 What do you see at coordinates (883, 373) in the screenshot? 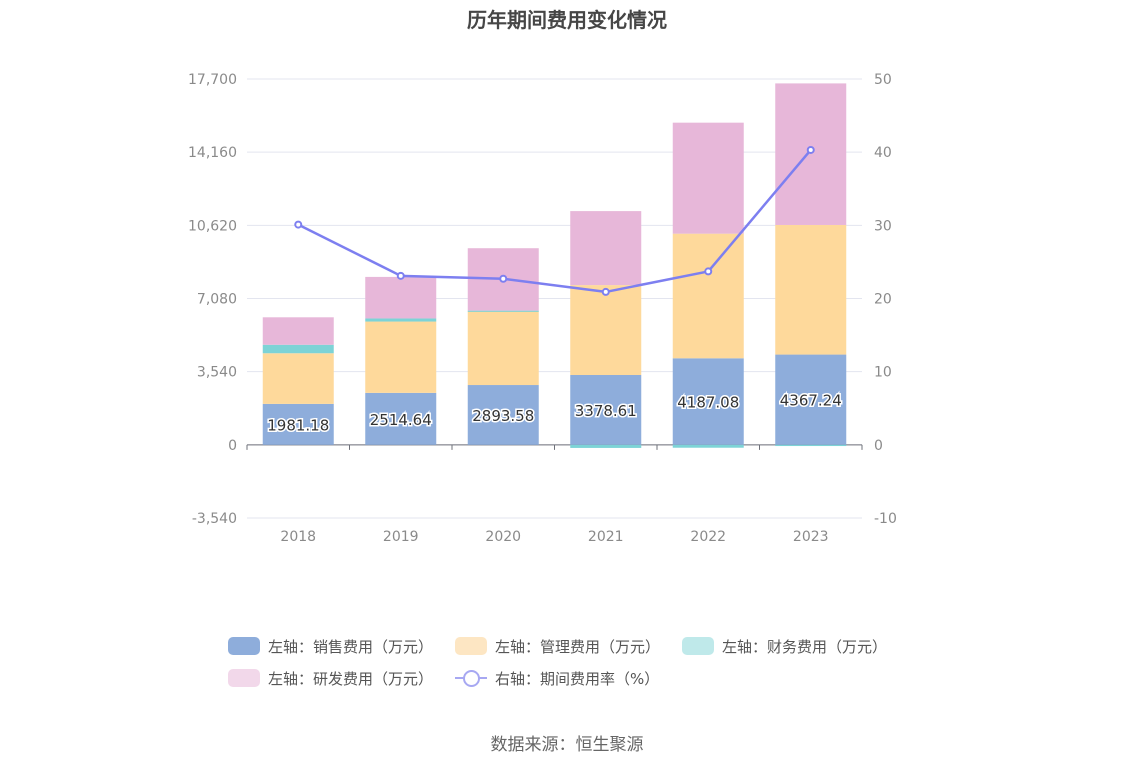
I see `y-right-tick-label: 10` at bounding box center [883, 373].